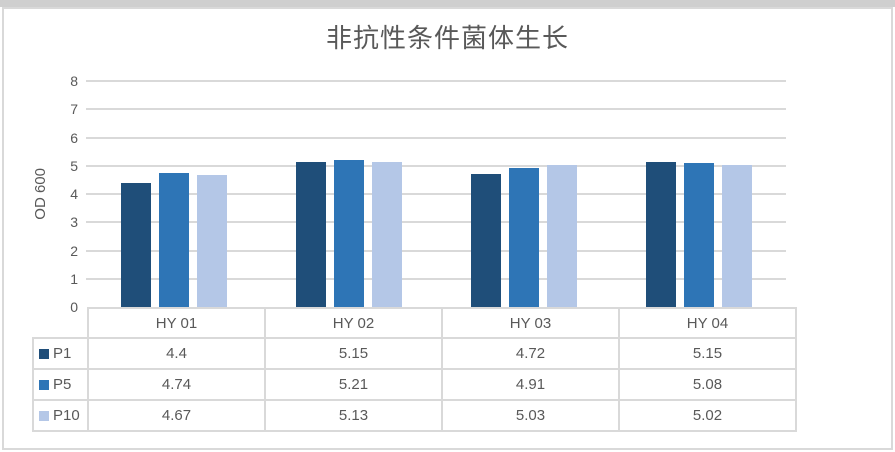  I want to click on legend-swatch-P1, so click(44, 353).